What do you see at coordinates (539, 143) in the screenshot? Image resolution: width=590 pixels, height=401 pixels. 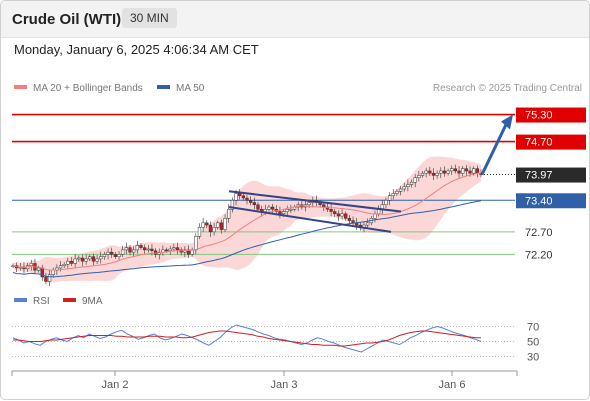 I see `level-label: 74.70` at bounding box center [539, 143].